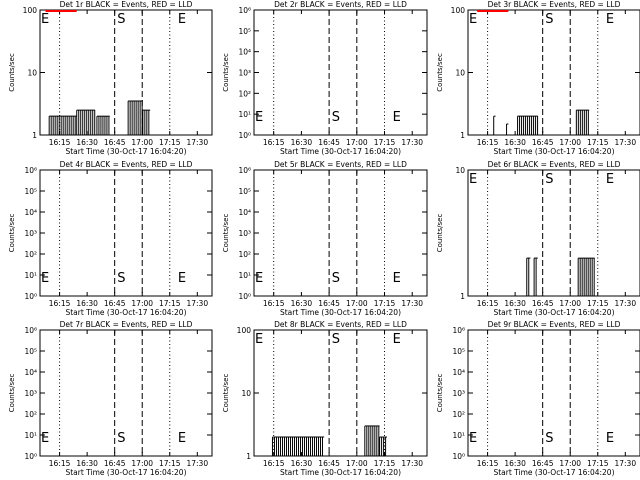  Describe the element at coordinates (244, 170) in the screenshot. I see `y-tick-label: 10⁶` at that location.